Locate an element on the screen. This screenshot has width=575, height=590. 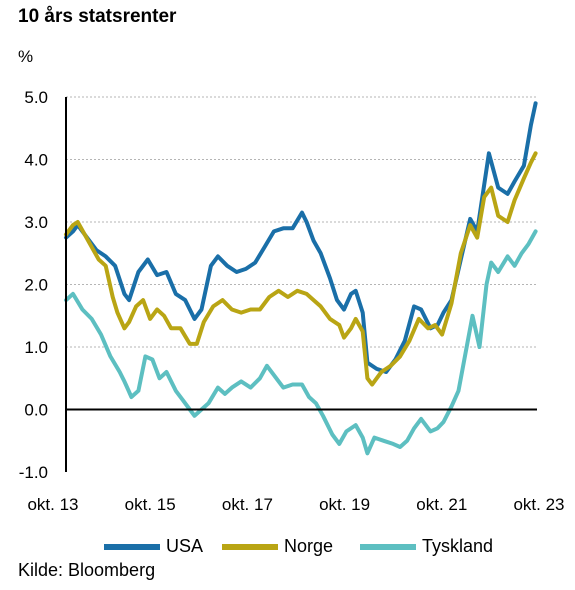
chart-title: 10 års statsrenter is located at coordinates (97, 16).